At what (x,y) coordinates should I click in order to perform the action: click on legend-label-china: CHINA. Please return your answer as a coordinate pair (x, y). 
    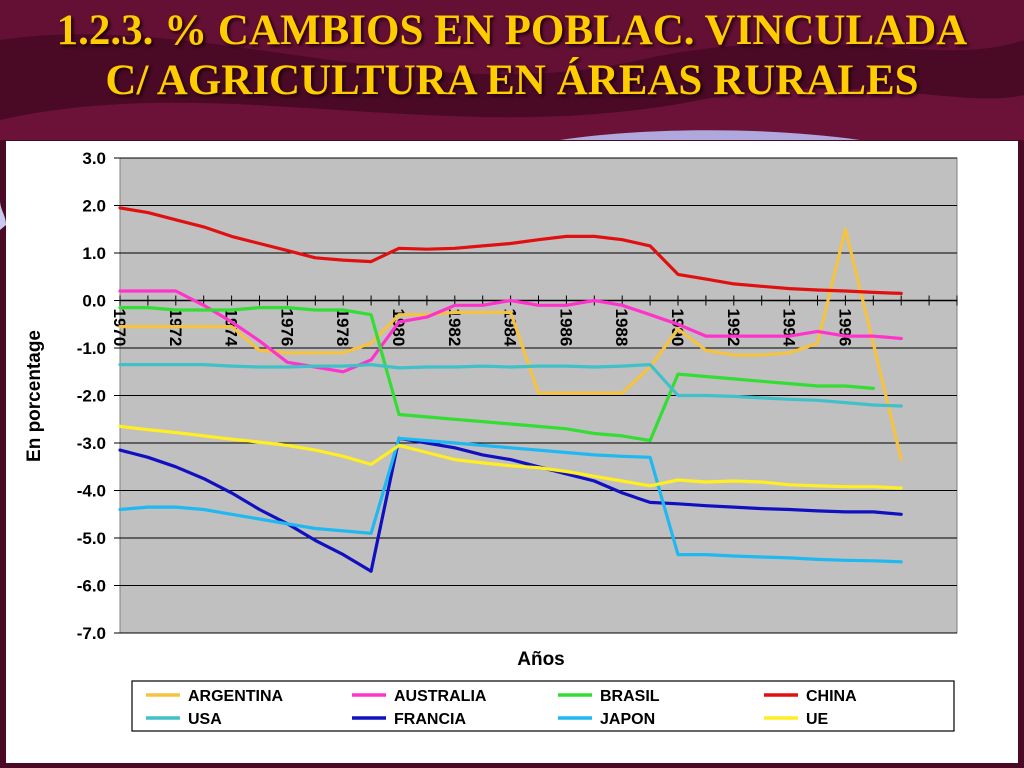
    Looking at the image, I should click on (831, 696).